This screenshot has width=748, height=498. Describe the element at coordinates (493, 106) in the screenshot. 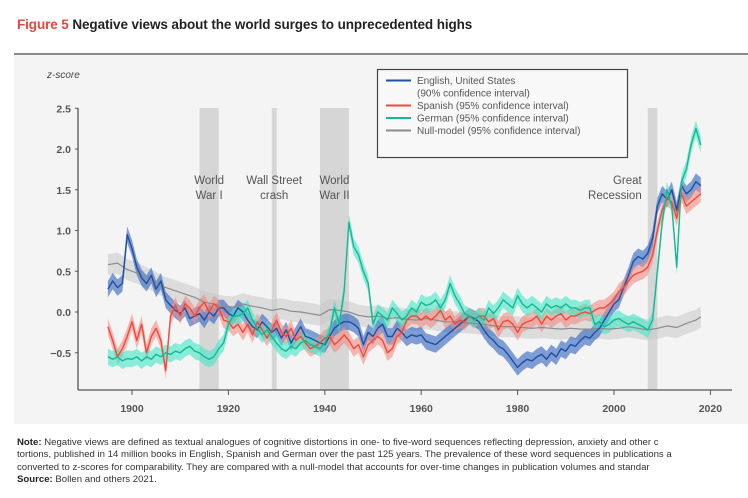

I see `legend-label: Spanish (95% confidence interval)` at that location.